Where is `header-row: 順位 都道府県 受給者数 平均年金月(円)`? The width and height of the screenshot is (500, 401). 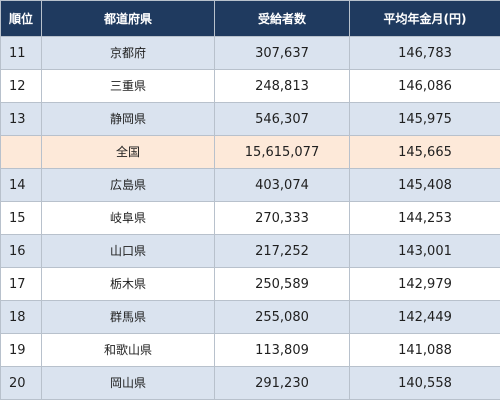
header-row: 順位 都道府県 受給者数 平均年金月(円) is located at coordinates (250, 18).